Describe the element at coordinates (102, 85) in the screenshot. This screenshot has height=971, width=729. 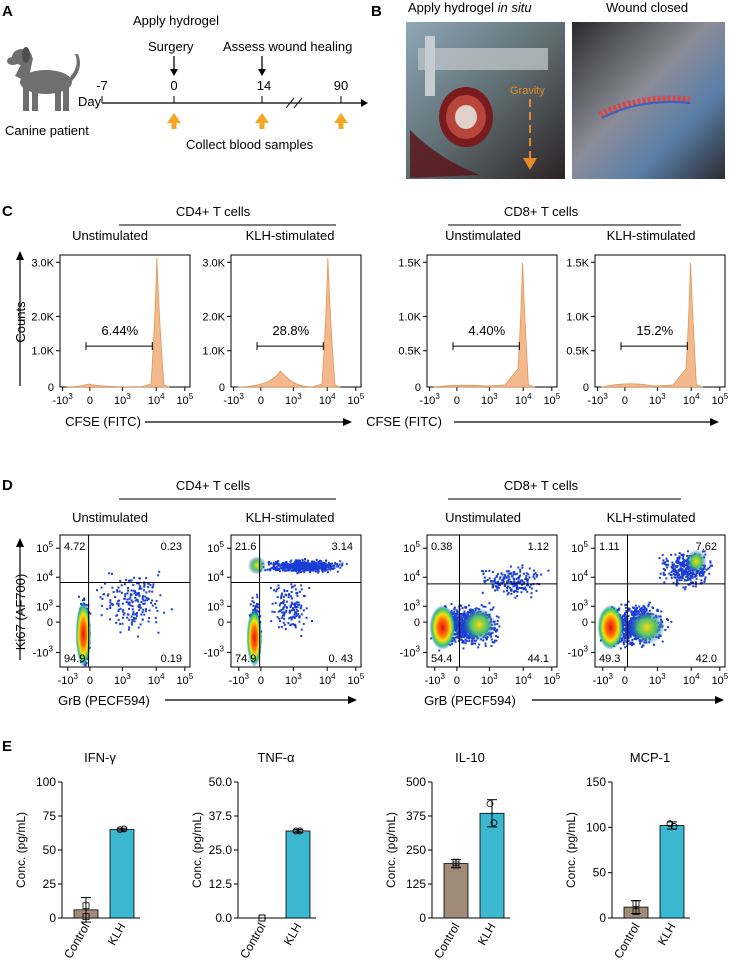
I see `day-tick: -7` at that location.